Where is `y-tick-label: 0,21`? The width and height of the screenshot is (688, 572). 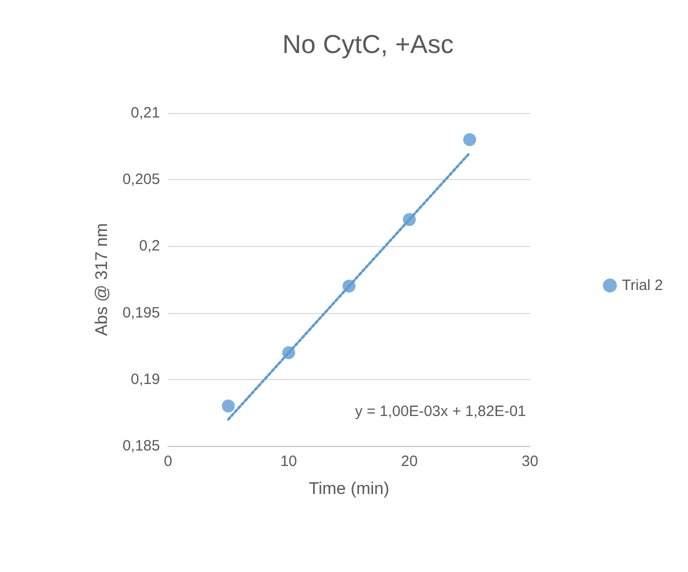 y-tick-label: 0,21 is located at coordinates (145, 113).